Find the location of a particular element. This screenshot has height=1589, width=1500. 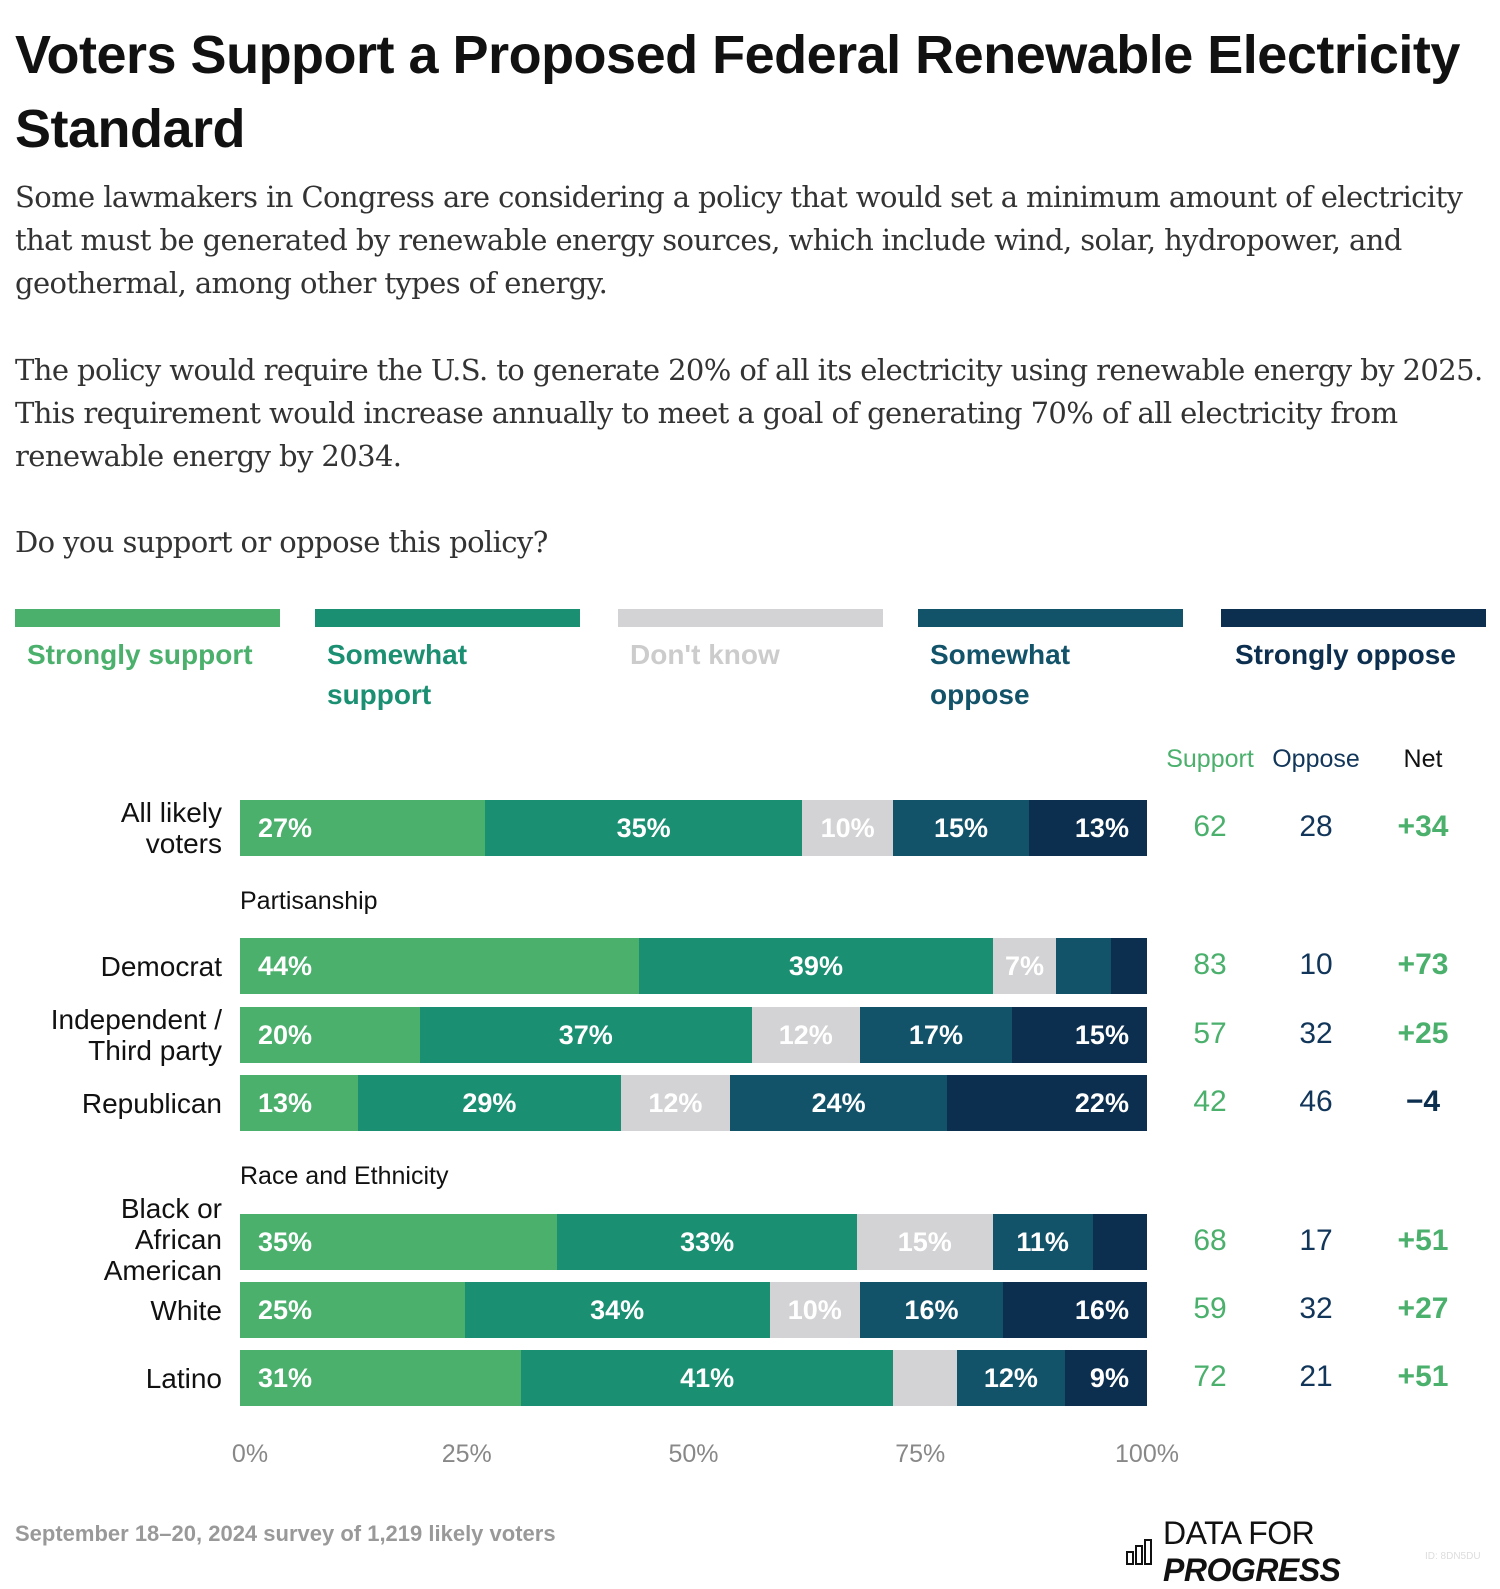

bar-segment: 37% is located at coordinates (585, 1035).